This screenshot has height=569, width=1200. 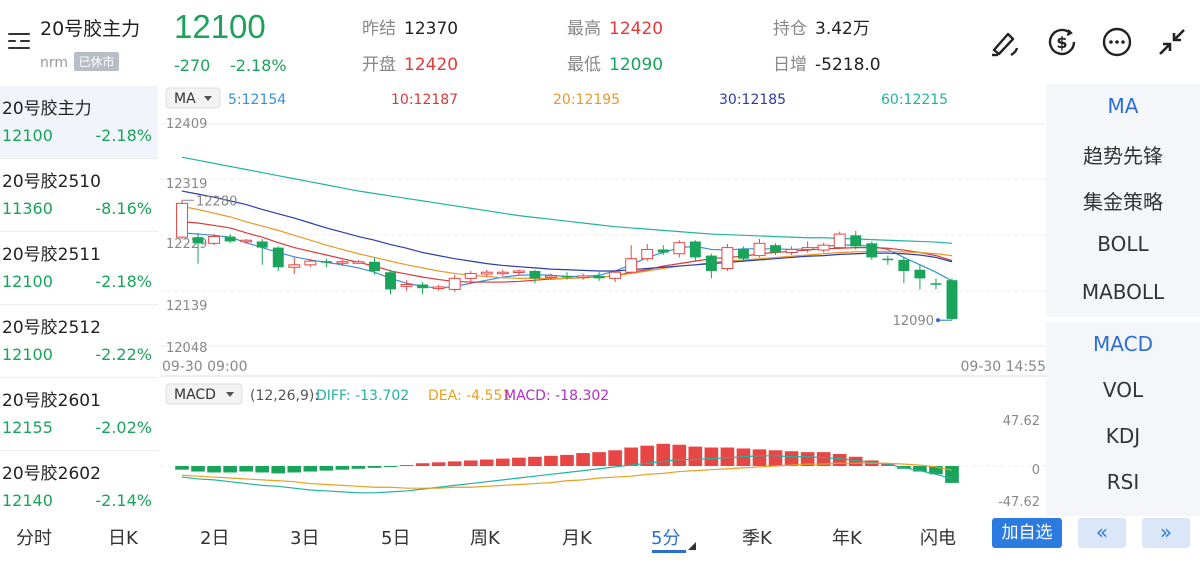 I want to click on tab-intraday: 分时, so click(x=34, y=538).